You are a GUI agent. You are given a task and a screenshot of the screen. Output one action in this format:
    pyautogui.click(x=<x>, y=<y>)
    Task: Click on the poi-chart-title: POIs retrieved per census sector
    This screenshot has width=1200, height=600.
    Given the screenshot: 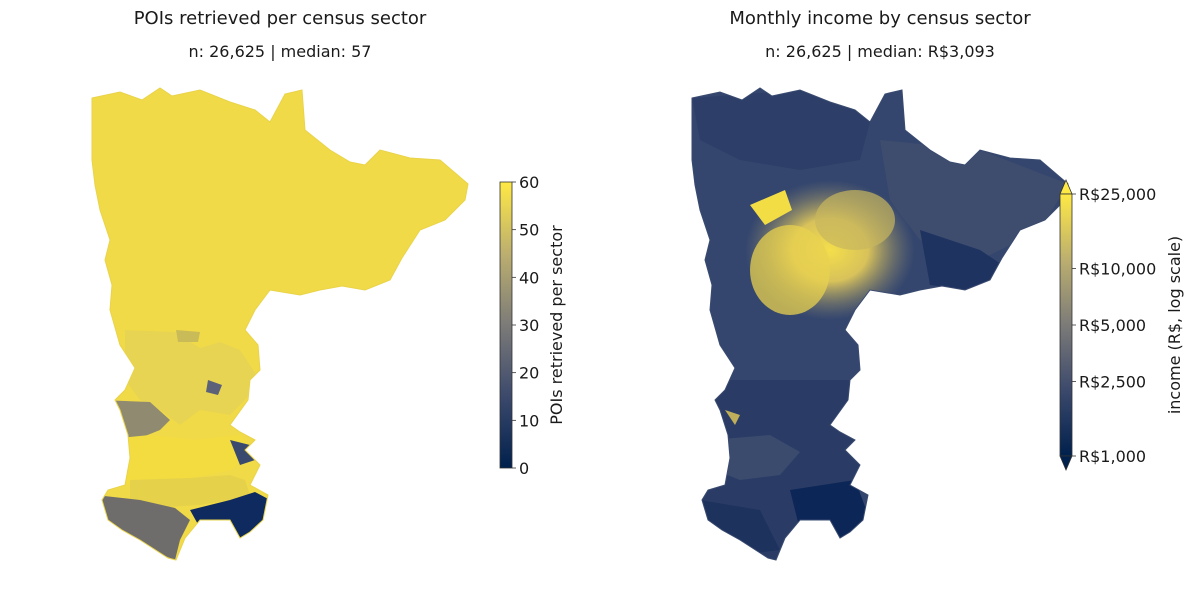 What is the action you would take?
    pyautogui.click(x=280, y=18)
    